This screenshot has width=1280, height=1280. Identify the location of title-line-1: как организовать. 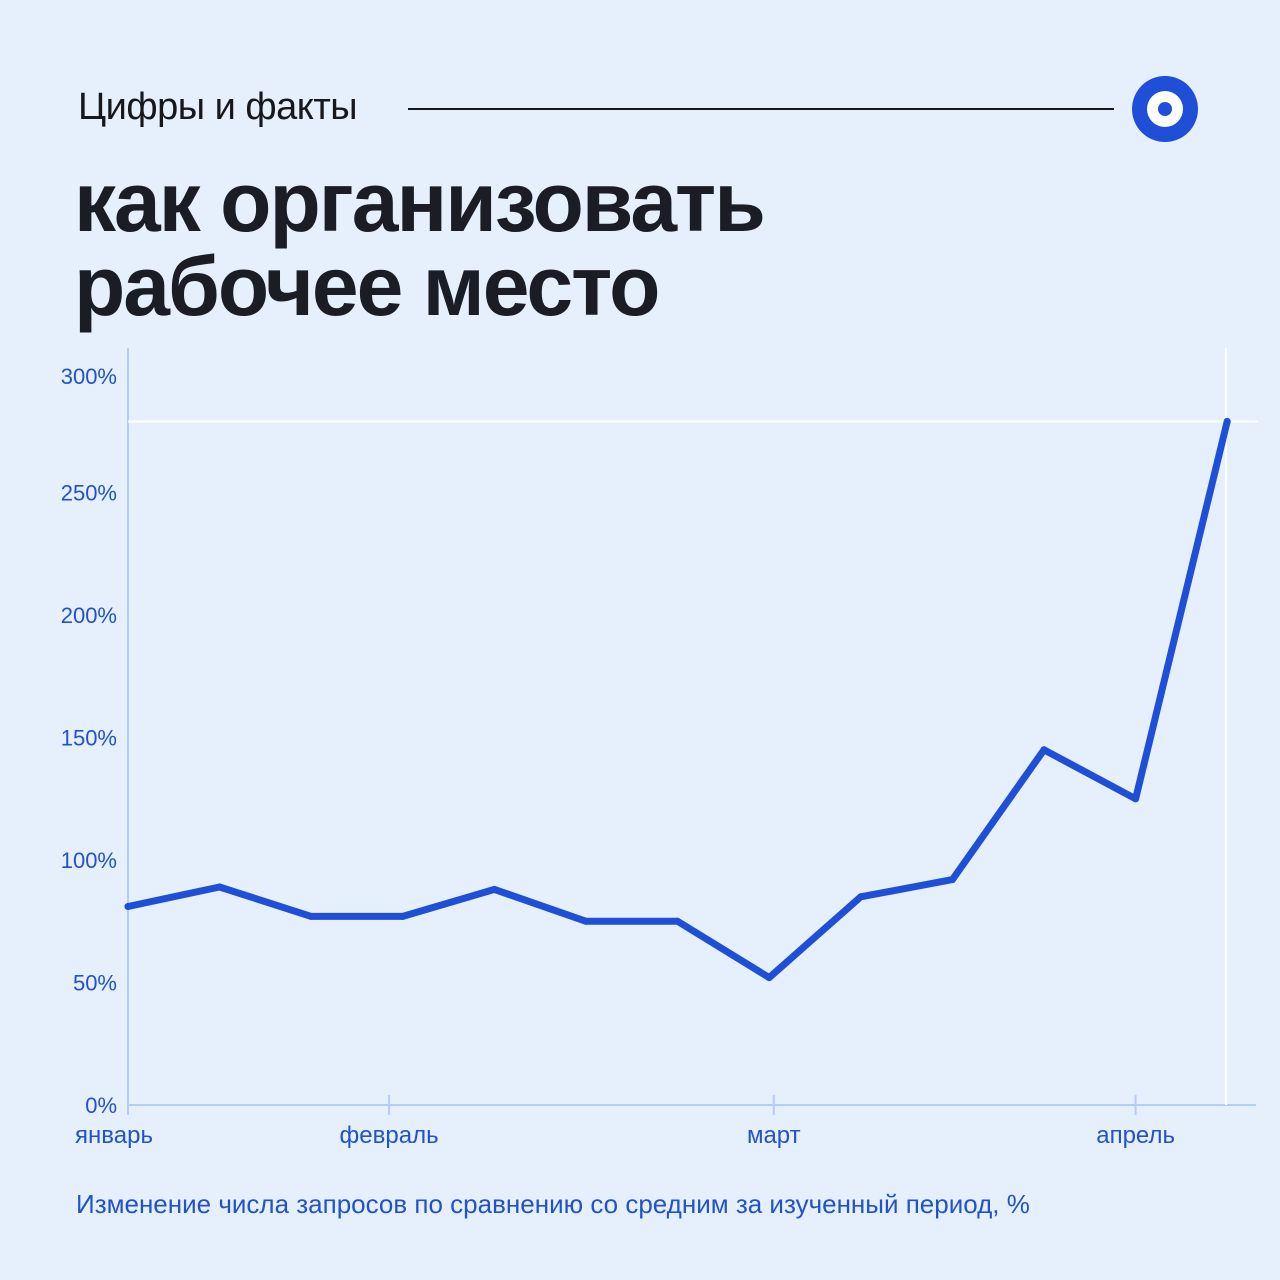
(420, 202).